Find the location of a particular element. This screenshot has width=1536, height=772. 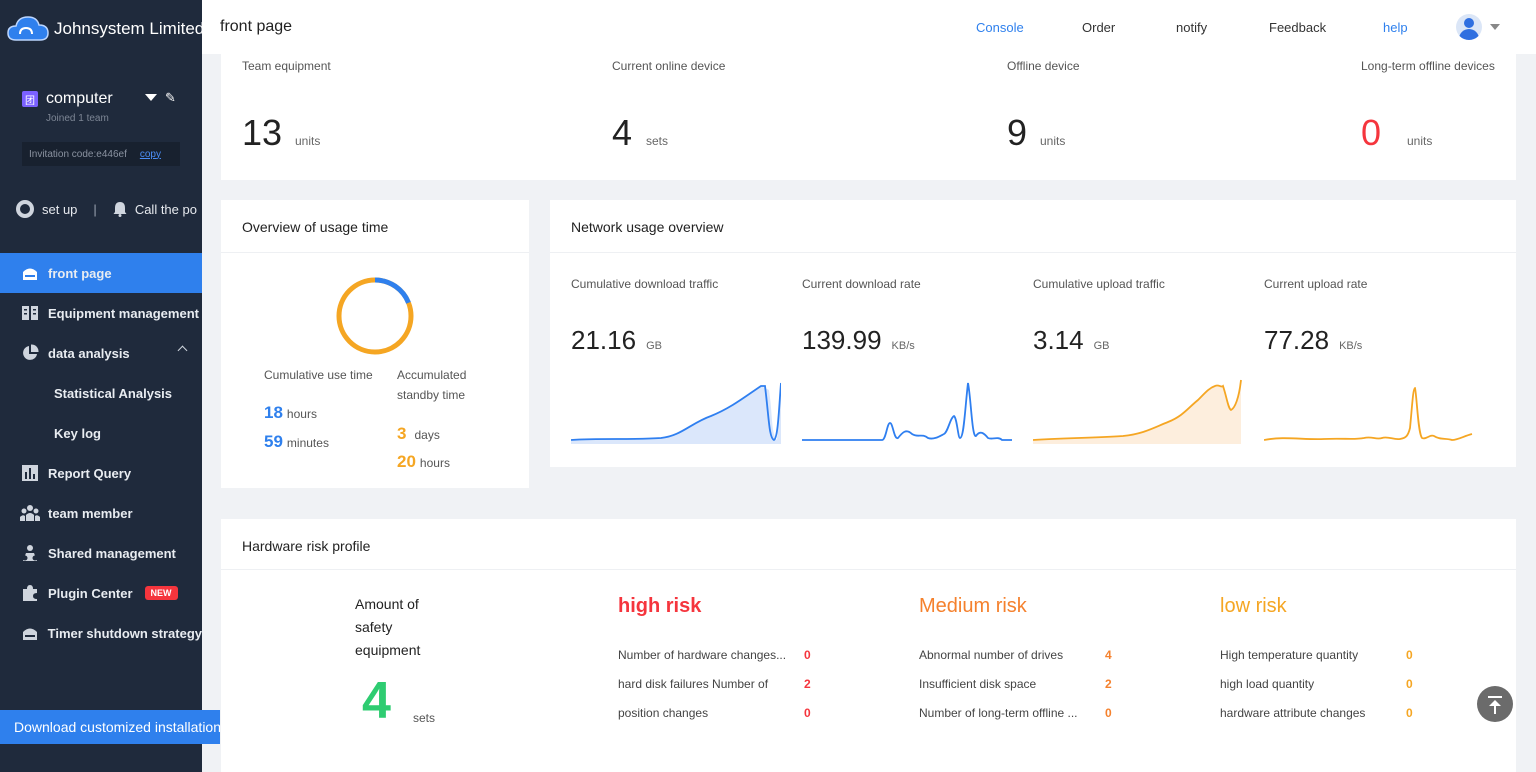

risk-row-count: 4 is located at coordinates (1108, 655).